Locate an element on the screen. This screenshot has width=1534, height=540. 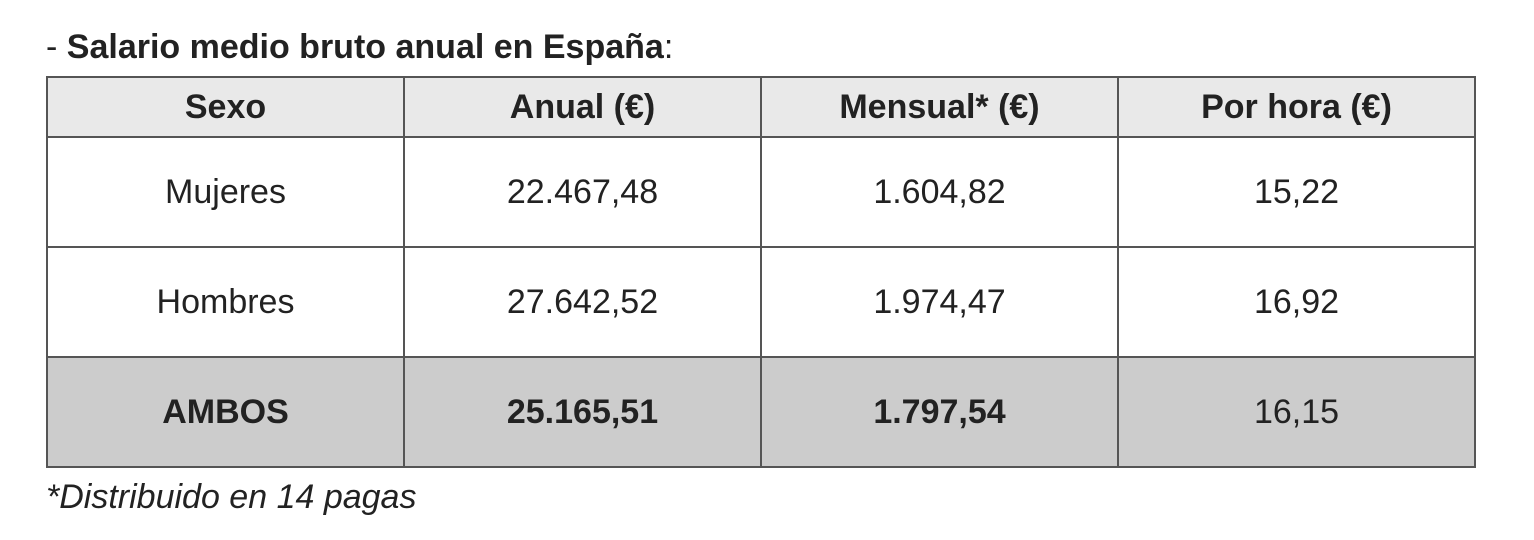
cell-por-hora: 15,22 is located at coordinates (1296, 192).